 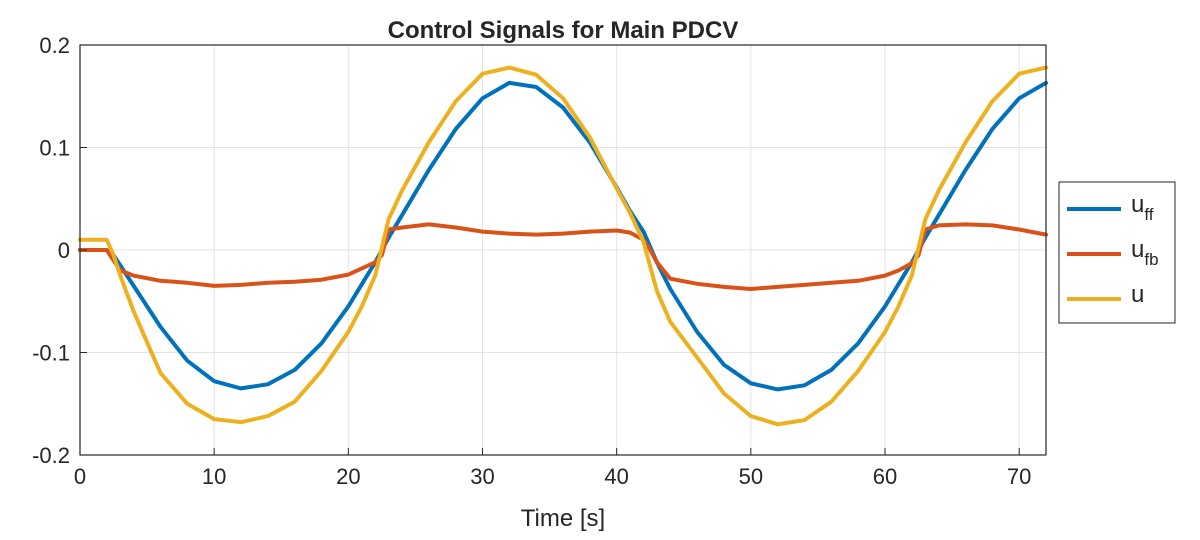 I want to click on x-tick-label: 40, so click(x=616, y=476).